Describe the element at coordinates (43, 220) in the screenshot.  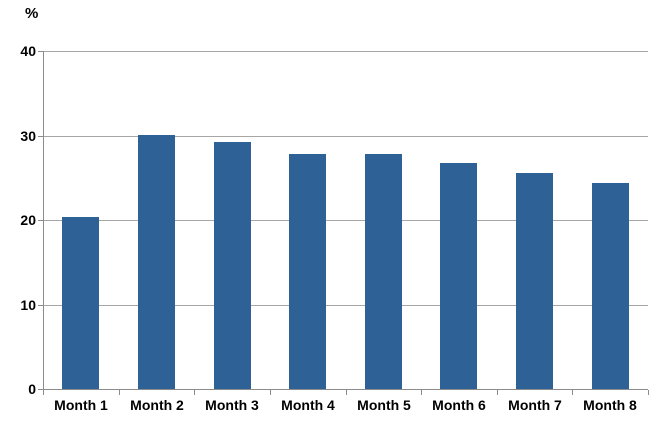
I see `y-axis-line` at that location.